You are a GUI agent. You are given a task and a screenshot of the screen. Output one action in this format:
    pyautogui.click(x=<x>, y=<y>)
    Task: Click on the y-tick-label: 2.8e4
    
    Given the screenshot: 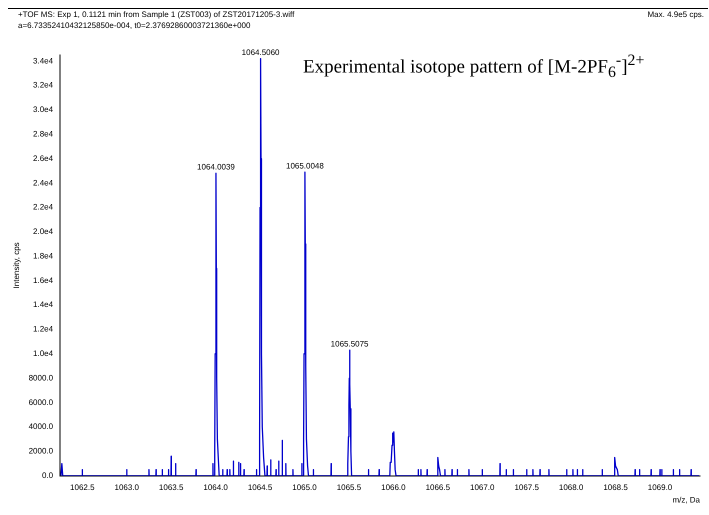 What is the action you would take?
    pyautogui.click(x=43, y=133)
    